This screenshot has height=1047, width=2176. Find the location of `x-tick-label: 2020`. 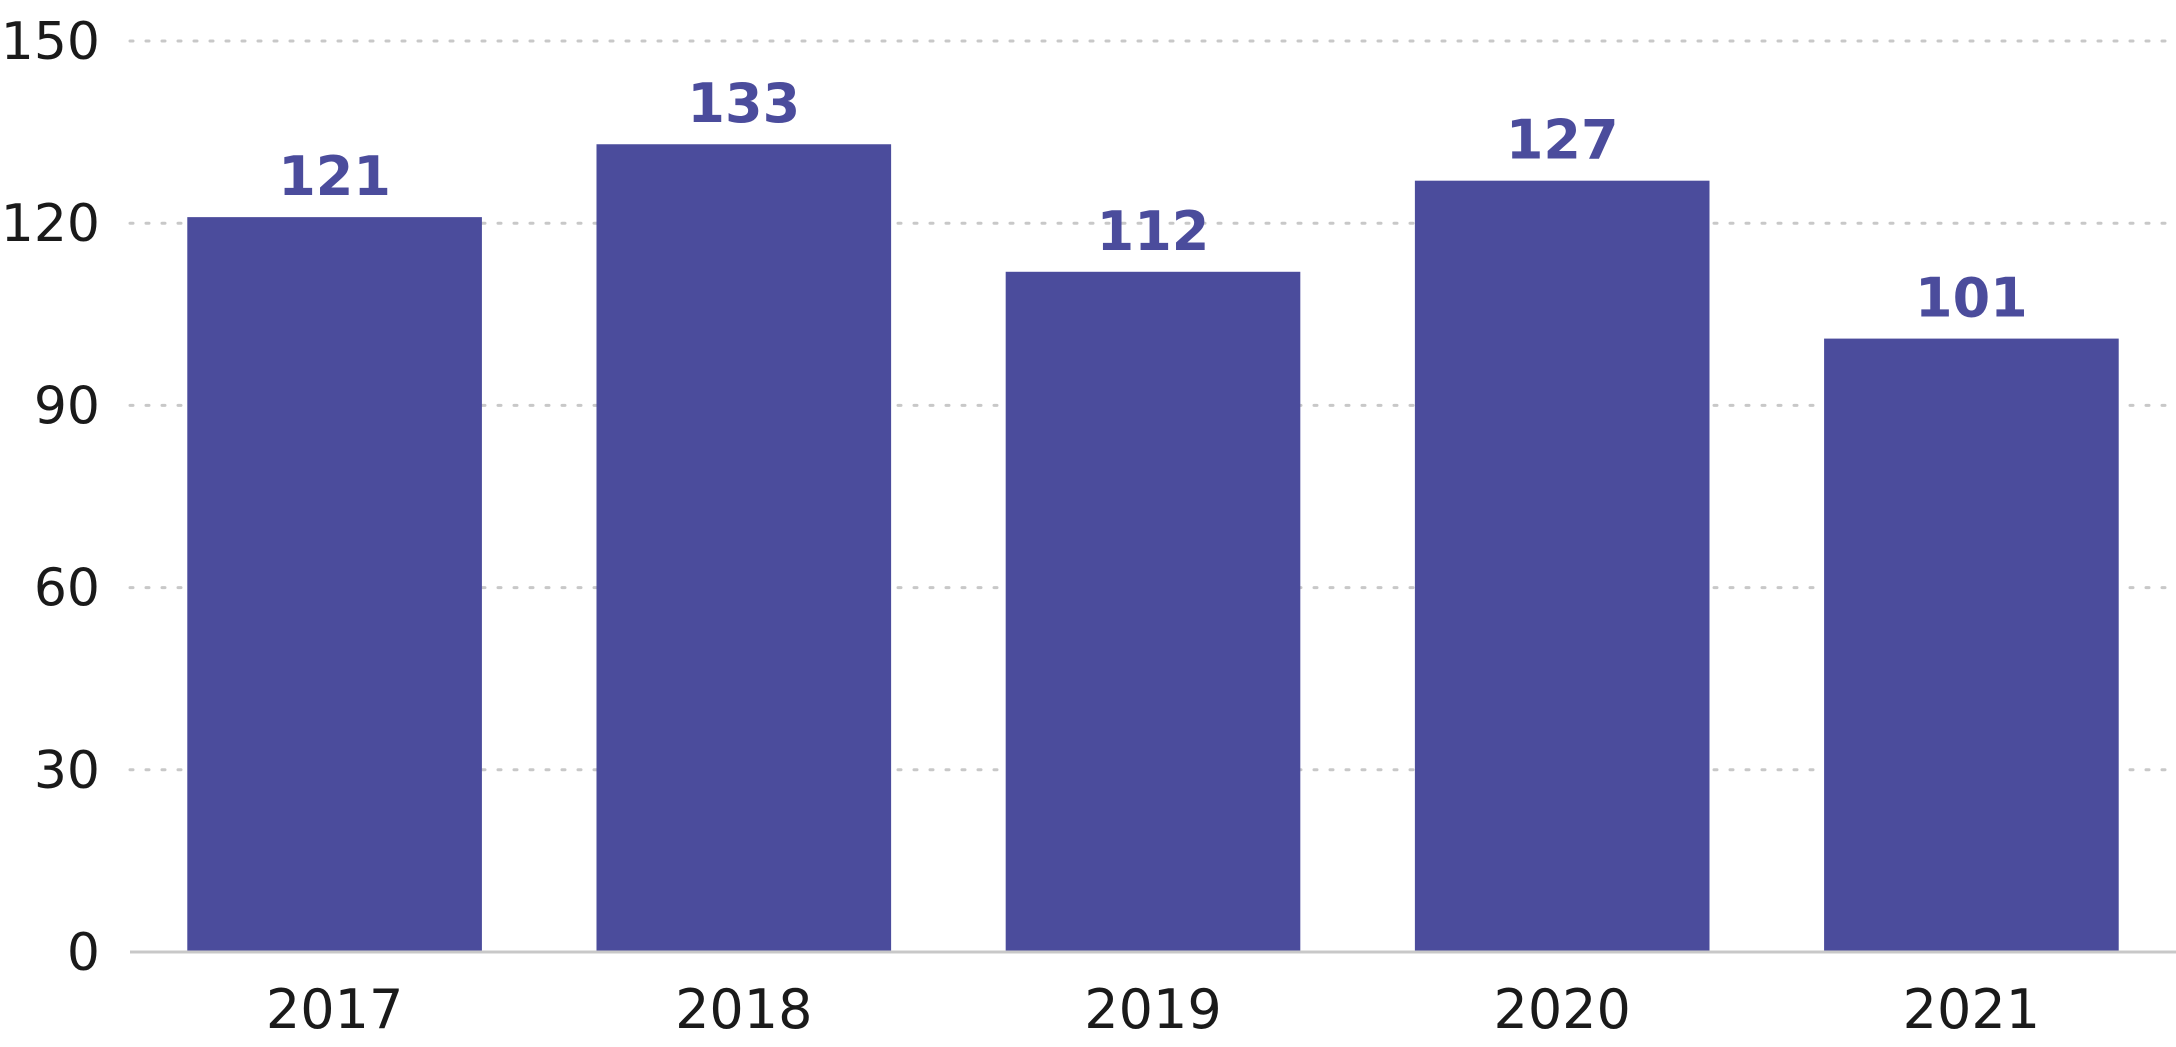

x-tick-label: 2020 is located at coordinates (1561, 1009).